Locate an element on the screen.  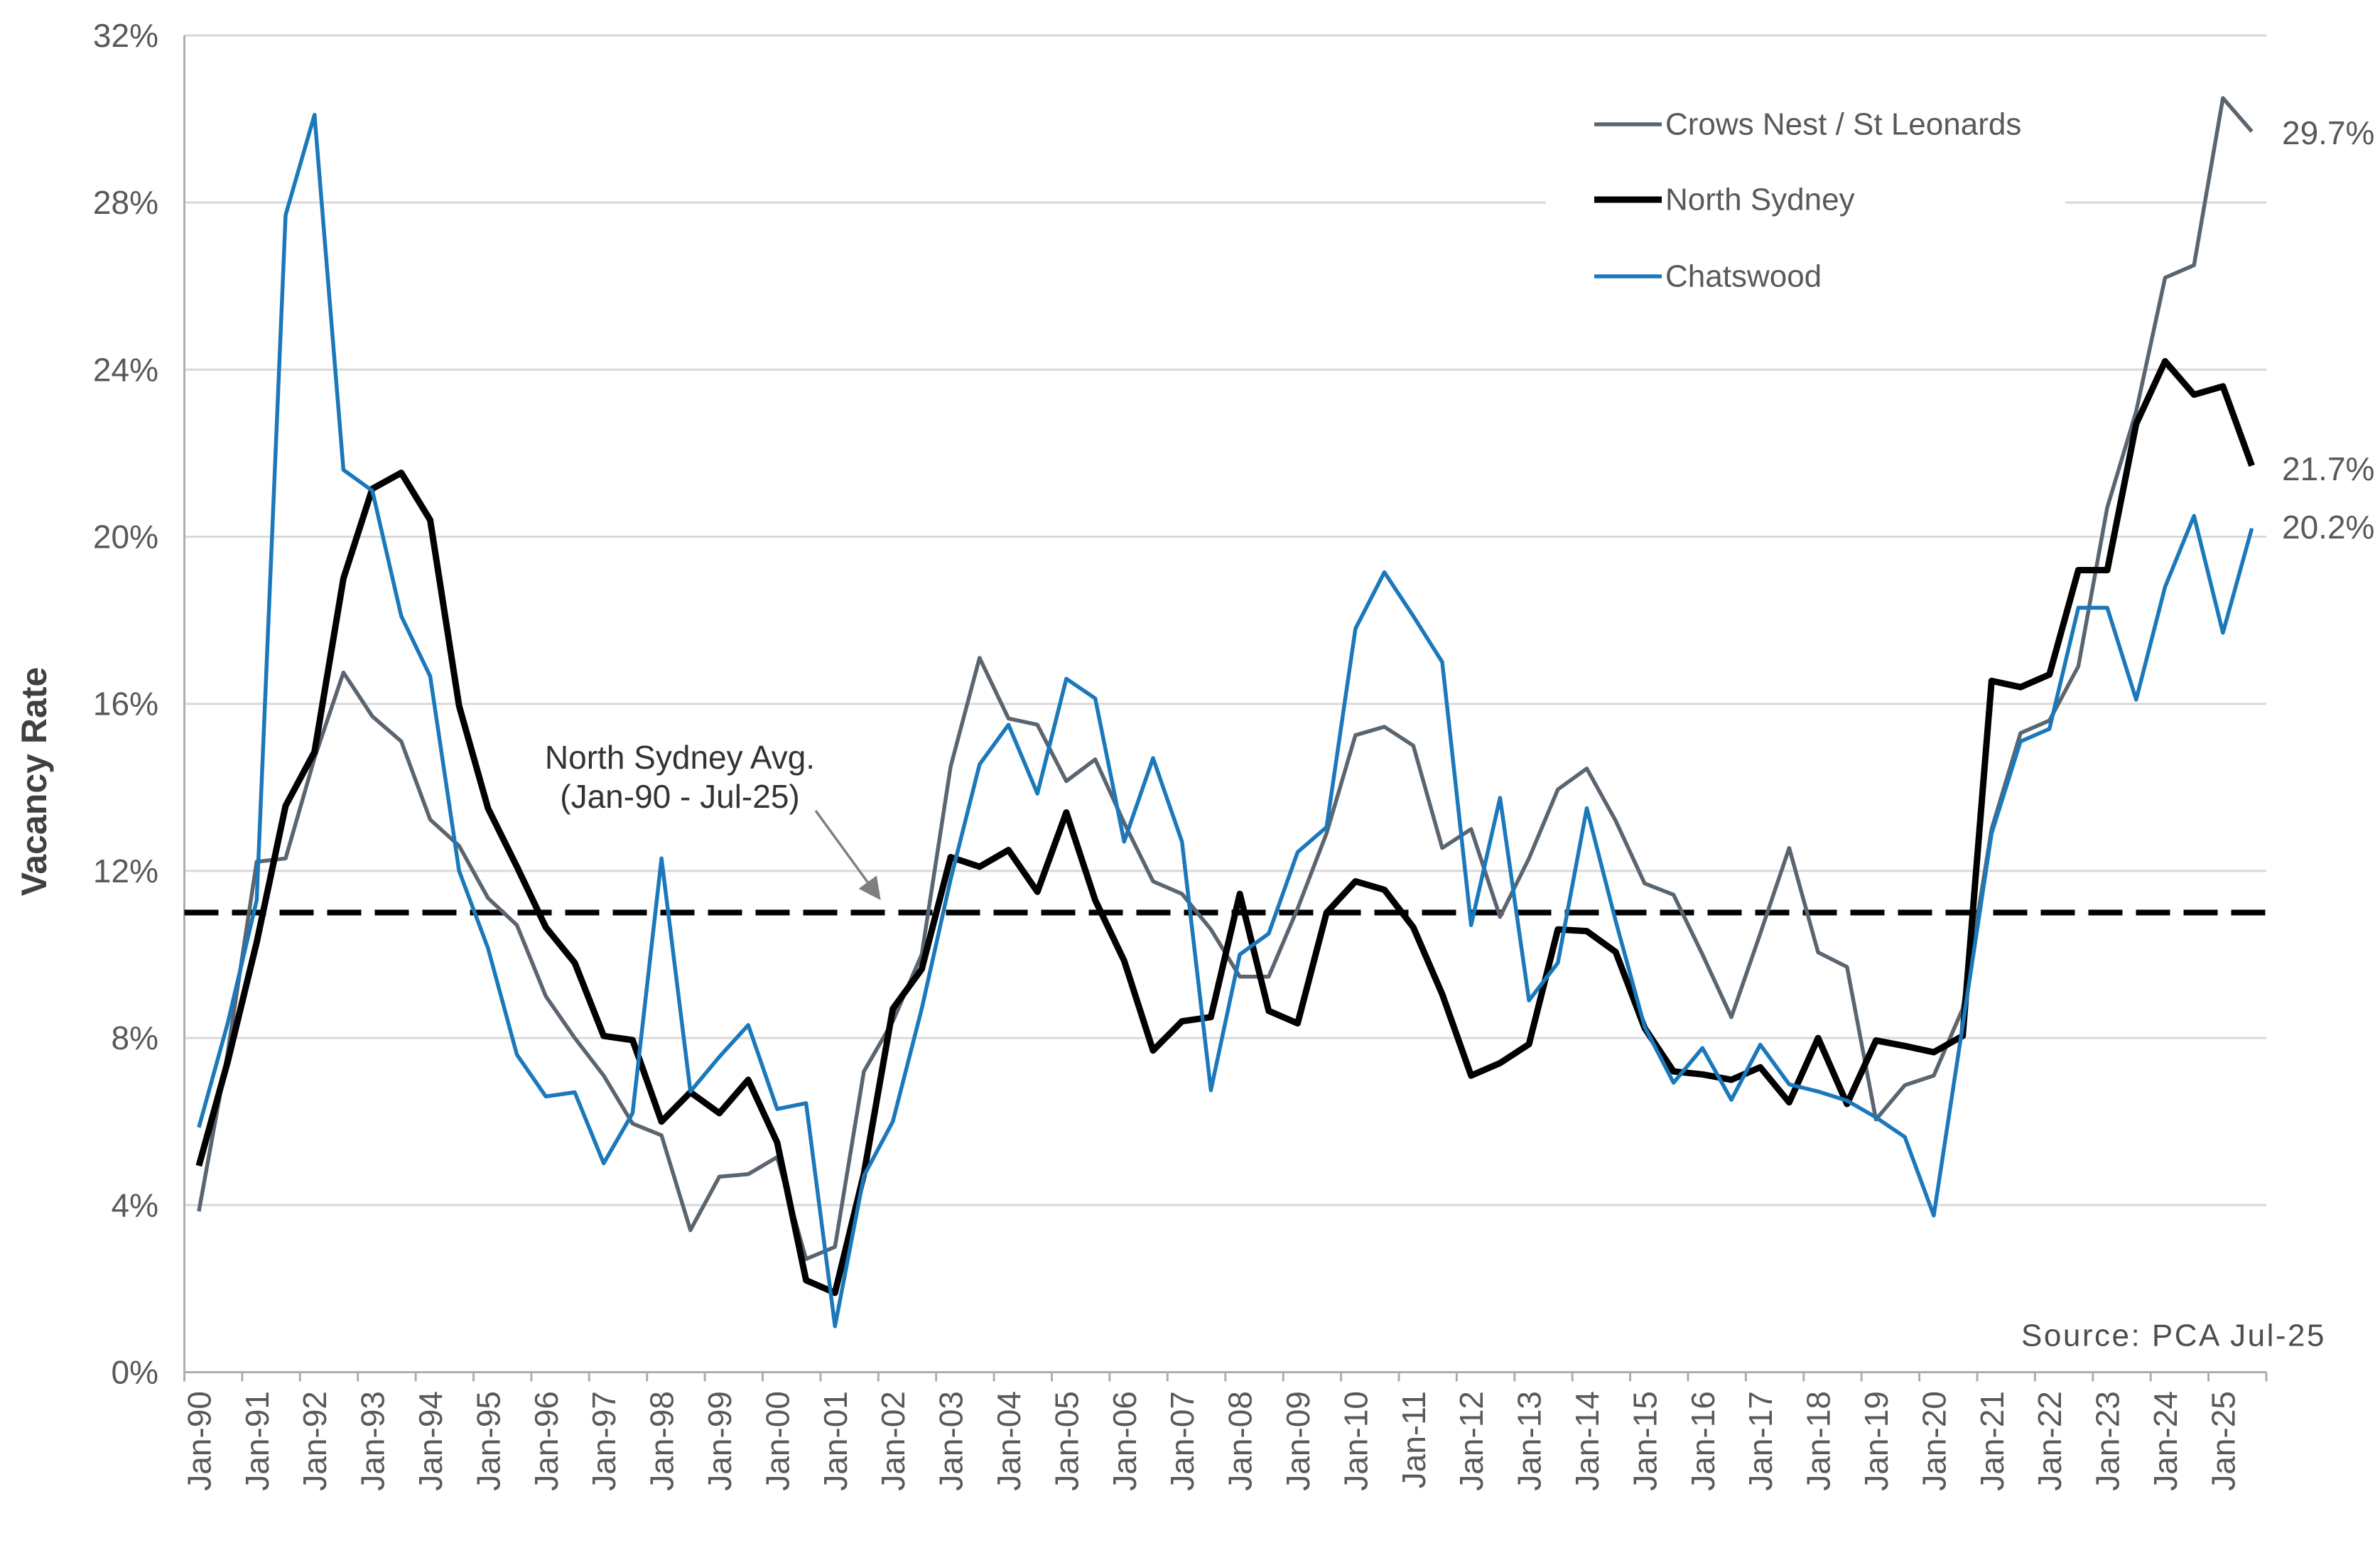
svg-text: Jan-24 is located at coordinates (2166, 1441).